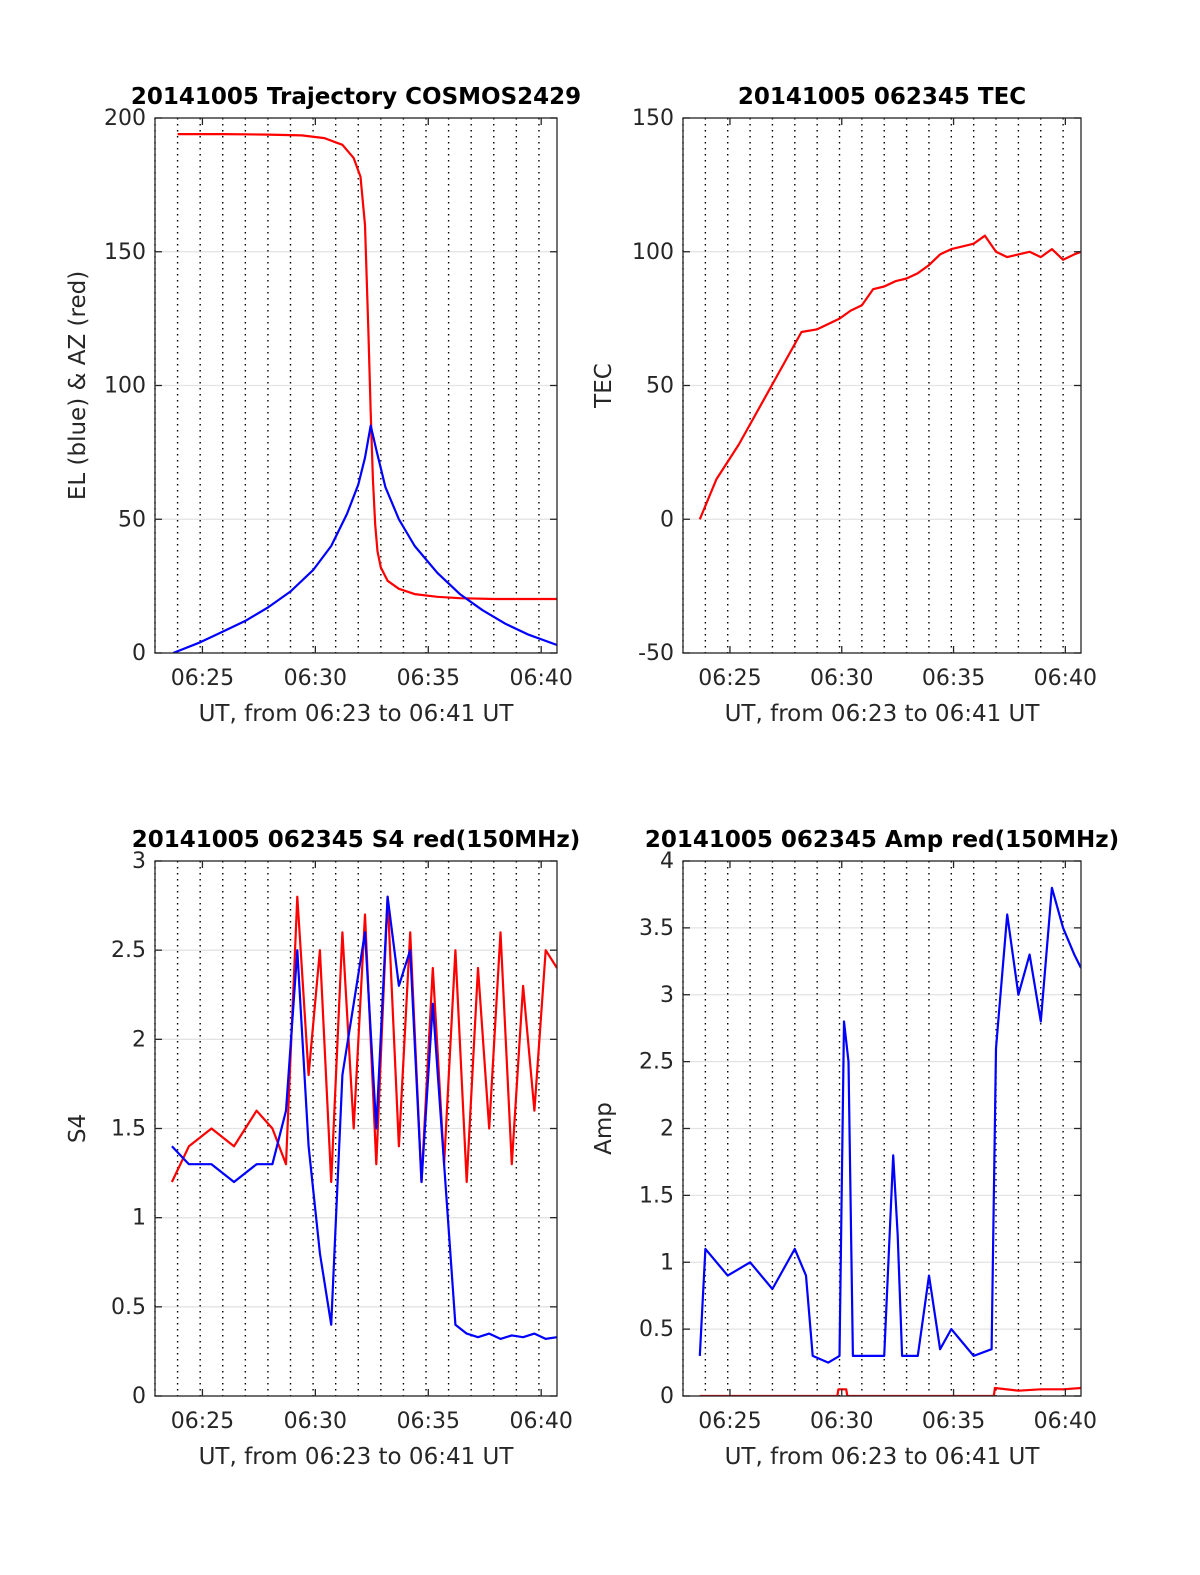 The image size is (1200, 1575). Describe the element at coordinates (604, 386) in the screenshot. I see `y-axis-label: TEC` at that location.